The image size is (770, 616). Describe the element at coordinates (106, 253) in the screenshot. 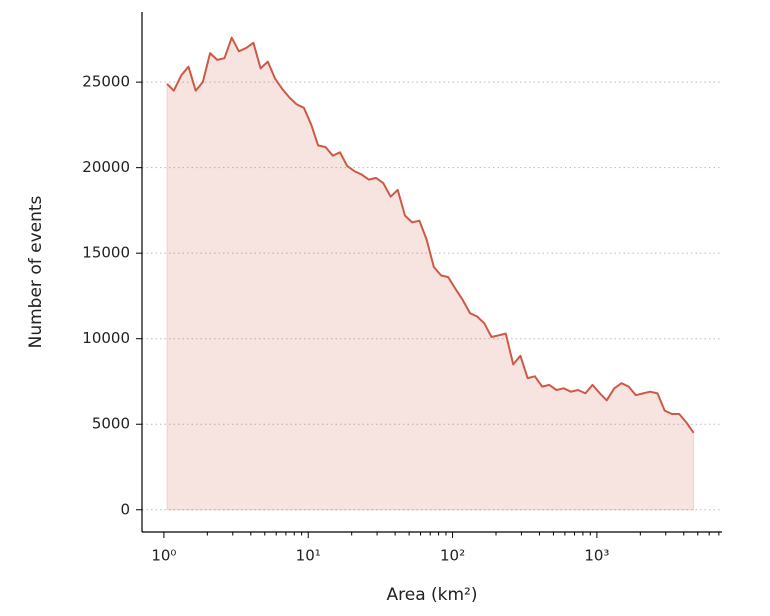

I see `y-tick-label: 15000` at that location.